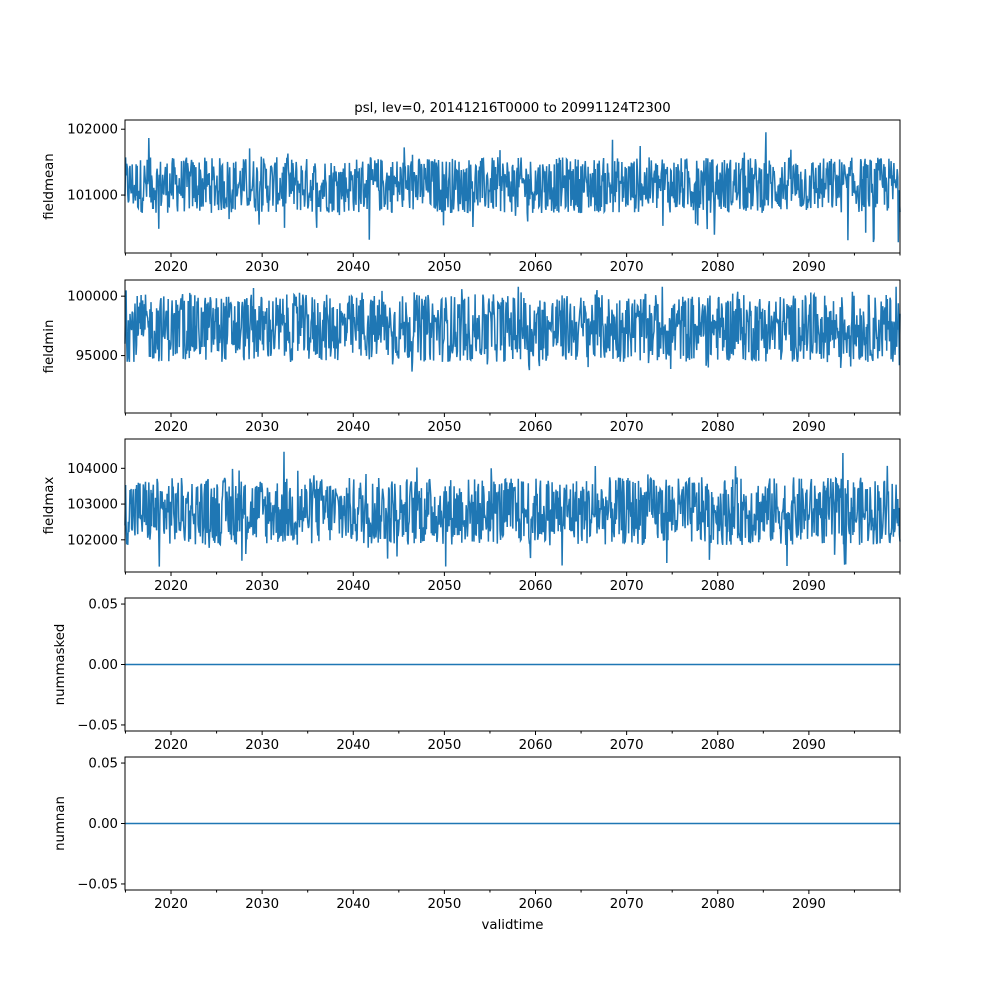 This screenshot has width=1000, height=1000. Describe the element at coordinates (92, 469) in the screenshot. I see `y-tick-label: 104000` at that location.